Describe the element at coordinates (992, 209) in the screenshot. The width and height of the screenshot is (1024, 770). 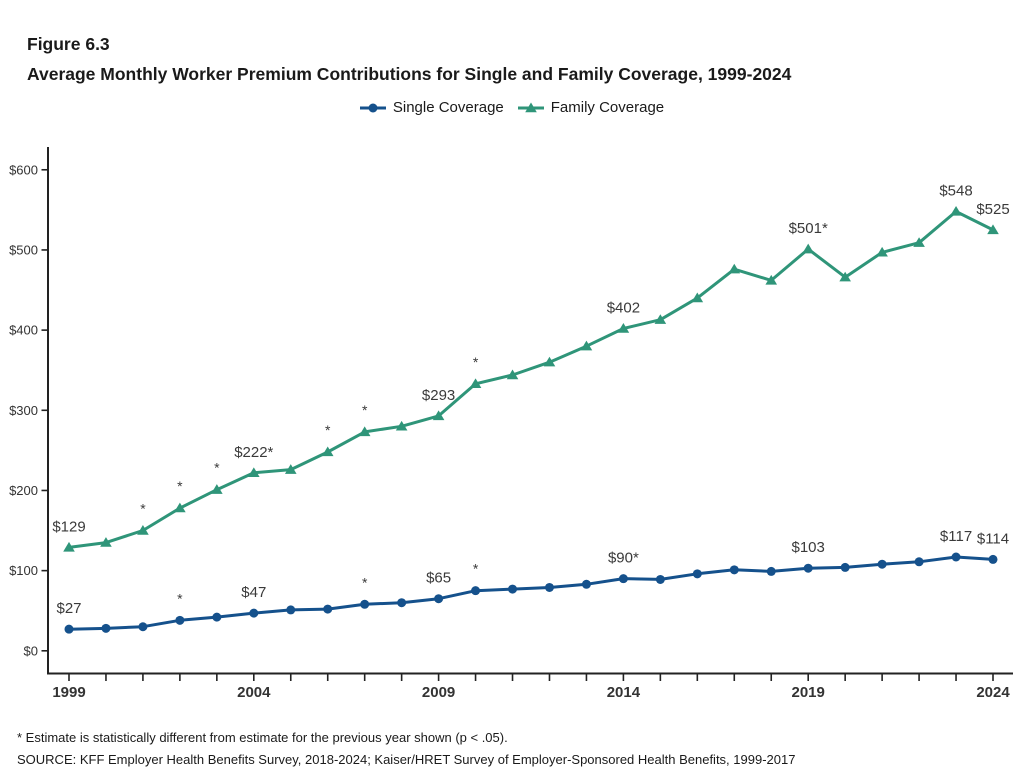
I see `data-label: $525` at that location.